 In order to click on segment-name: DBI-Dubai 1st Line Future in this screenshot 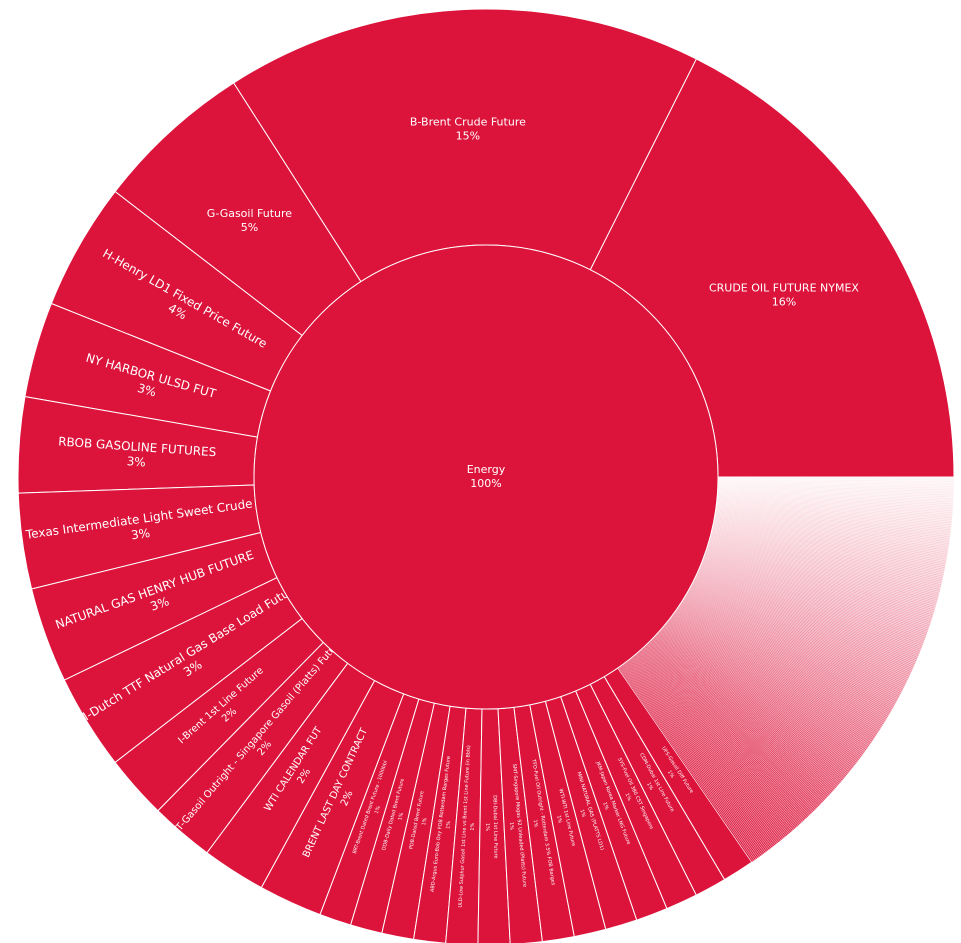, I will do `click(494, 826)`.